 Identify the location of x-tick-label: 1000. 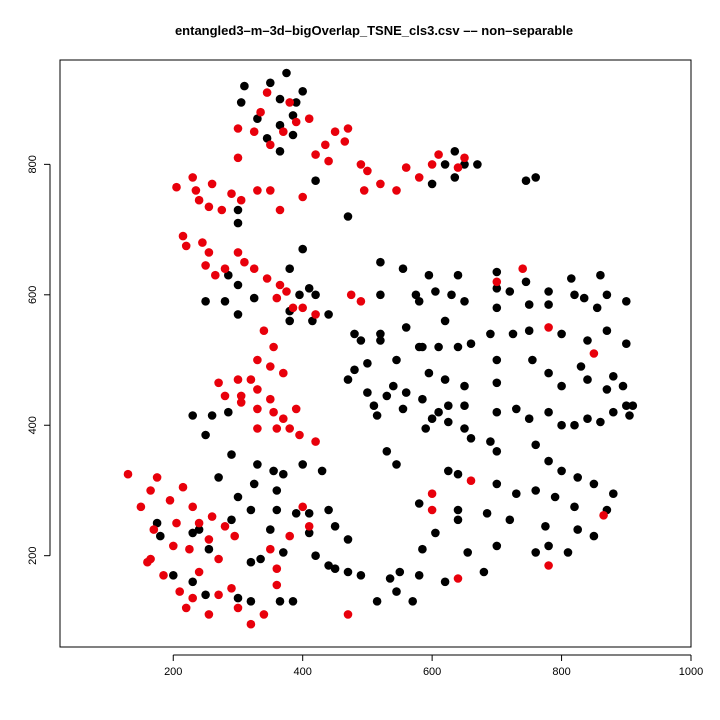
(691, 672).